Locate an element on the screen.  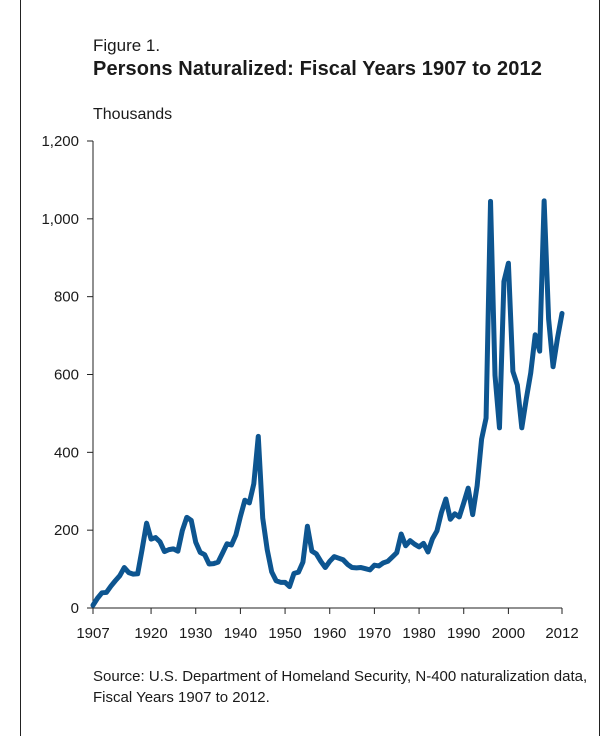
x-tick-label: 2012 is located at coordinates (561, 633).